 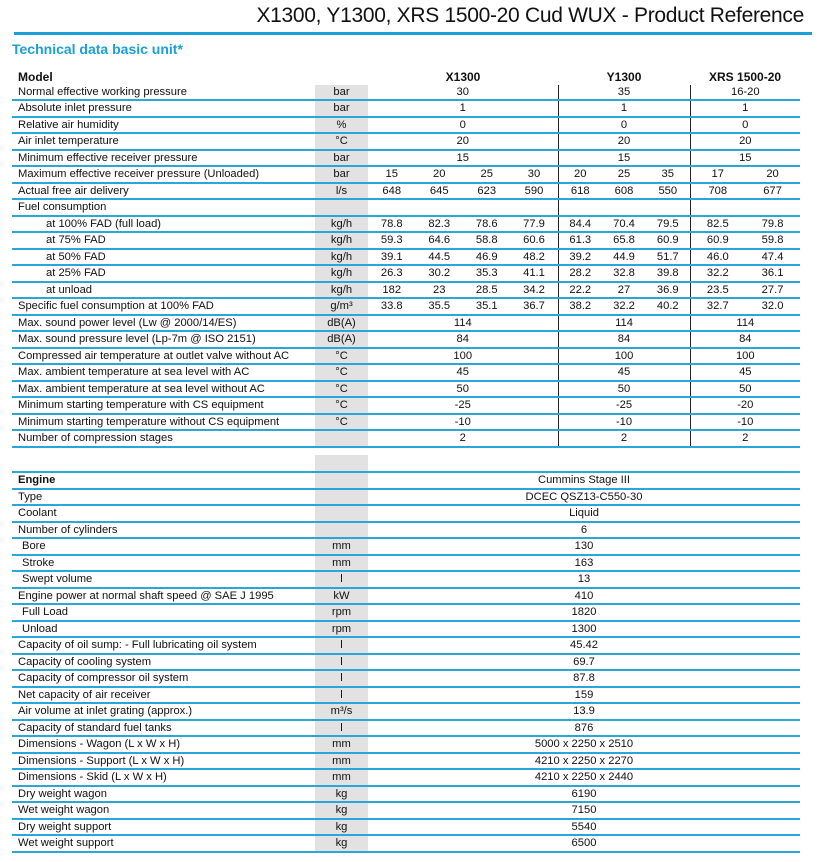 What do you see at coordinates (534, 274) in the screenshot?
I see `cell-value: 41.1` at bounding box center [534, 274].